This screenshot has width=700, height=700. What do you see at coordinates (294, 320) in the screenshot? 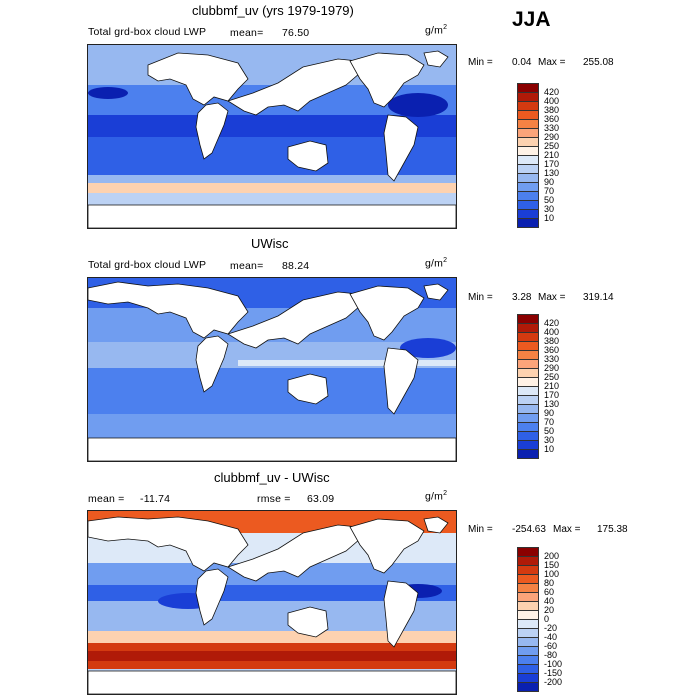
I see `panel2-asia` at bounding box center [294, 320].